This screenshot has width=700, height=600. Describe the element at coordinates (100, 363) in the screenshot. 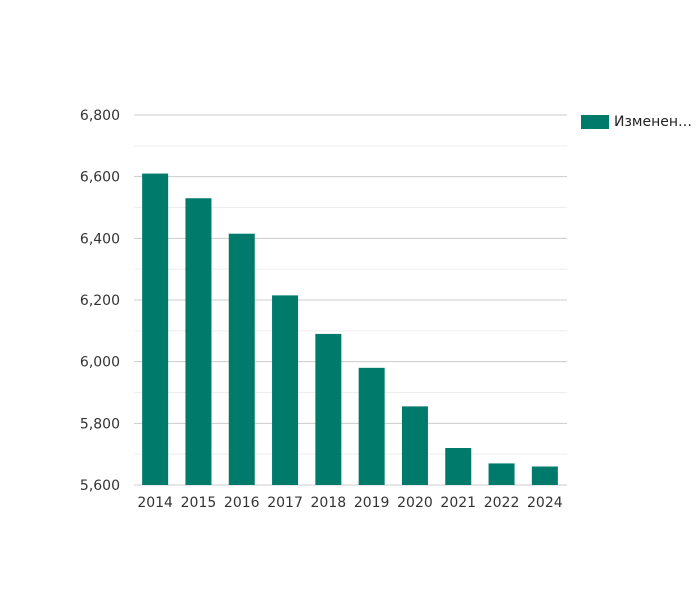

I see `y-tick-label: 6,000` at that location.